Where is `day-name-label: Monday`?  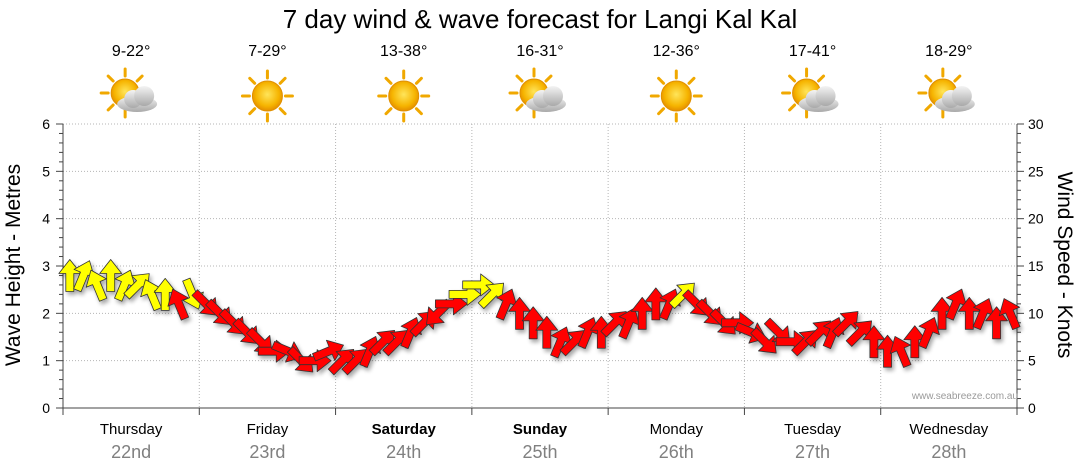 day-name-label: Monday is located at coordinates (676, 429).